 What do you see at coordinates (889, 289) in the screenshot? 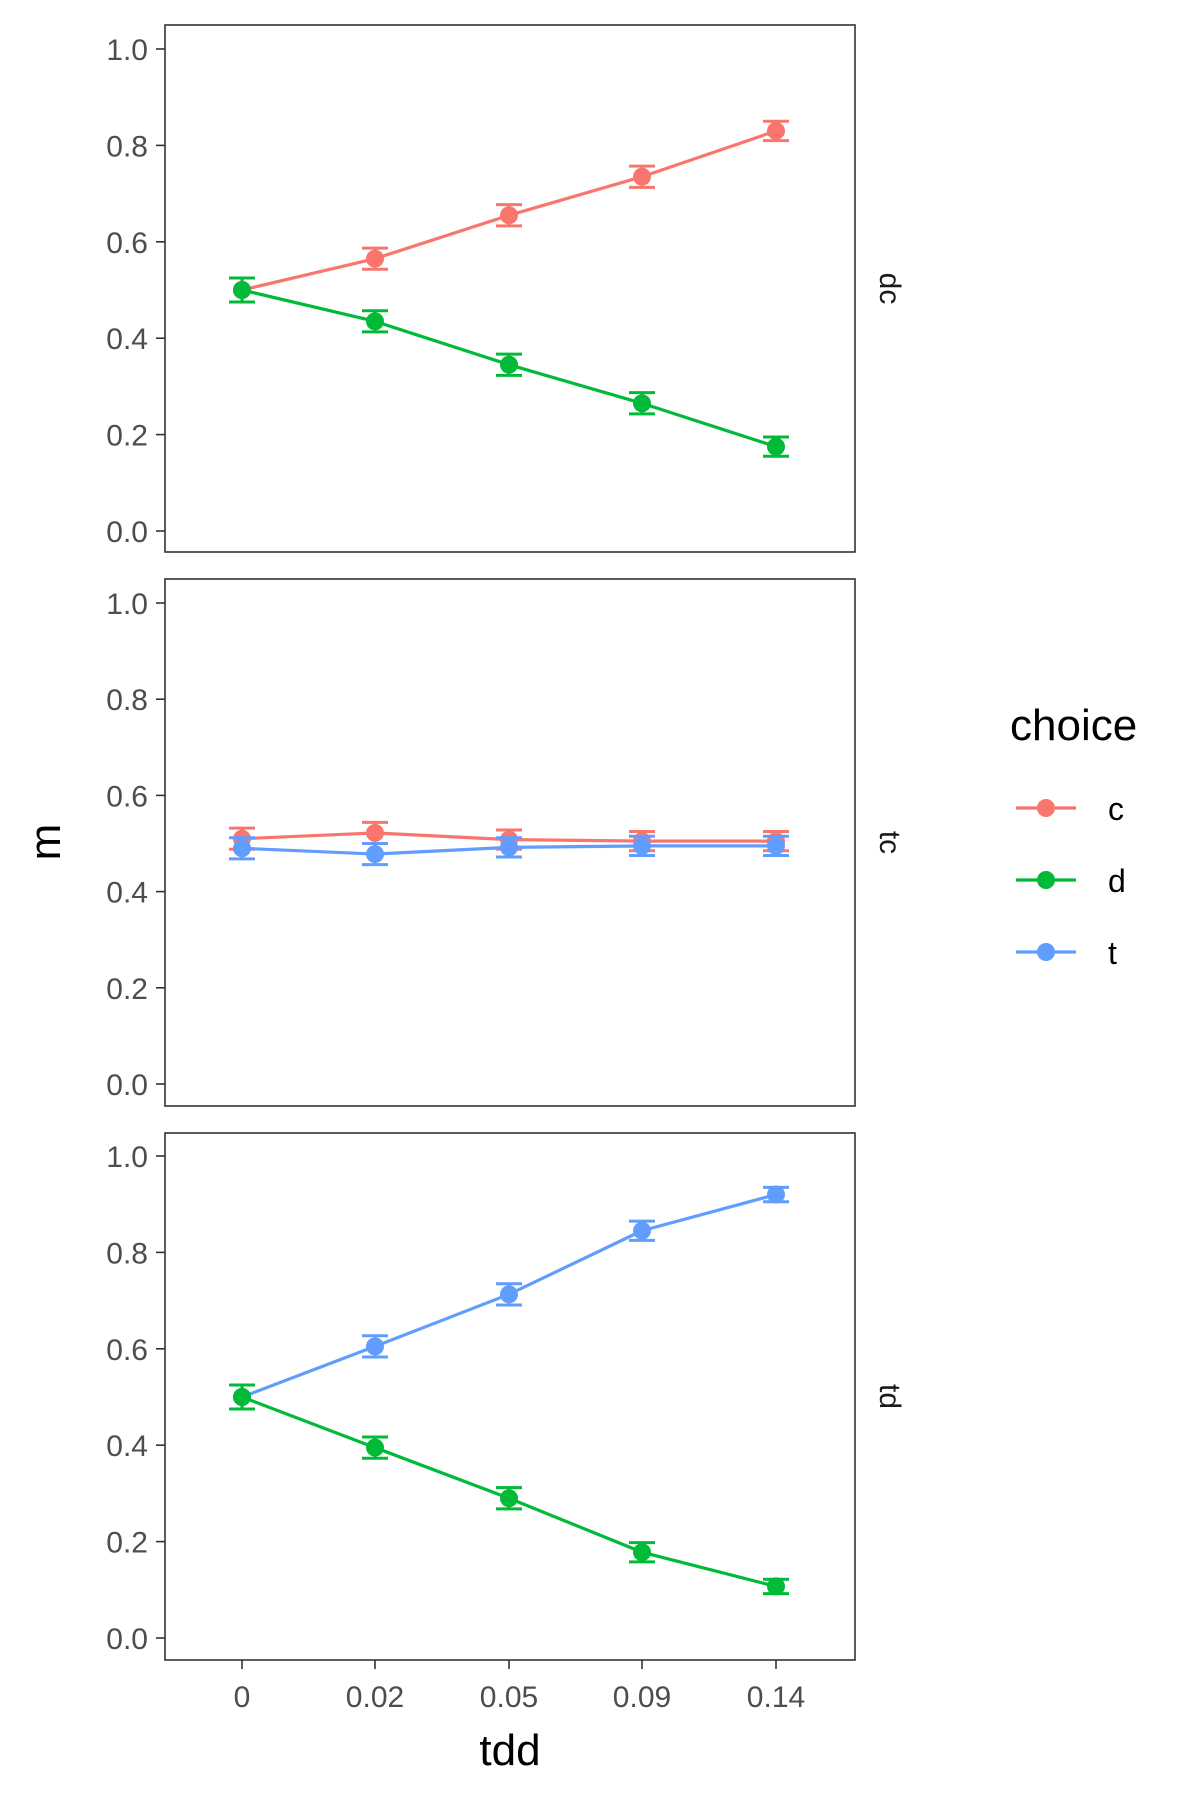
I see `facet-strip-label: dc` at bounding box center [889, 289].